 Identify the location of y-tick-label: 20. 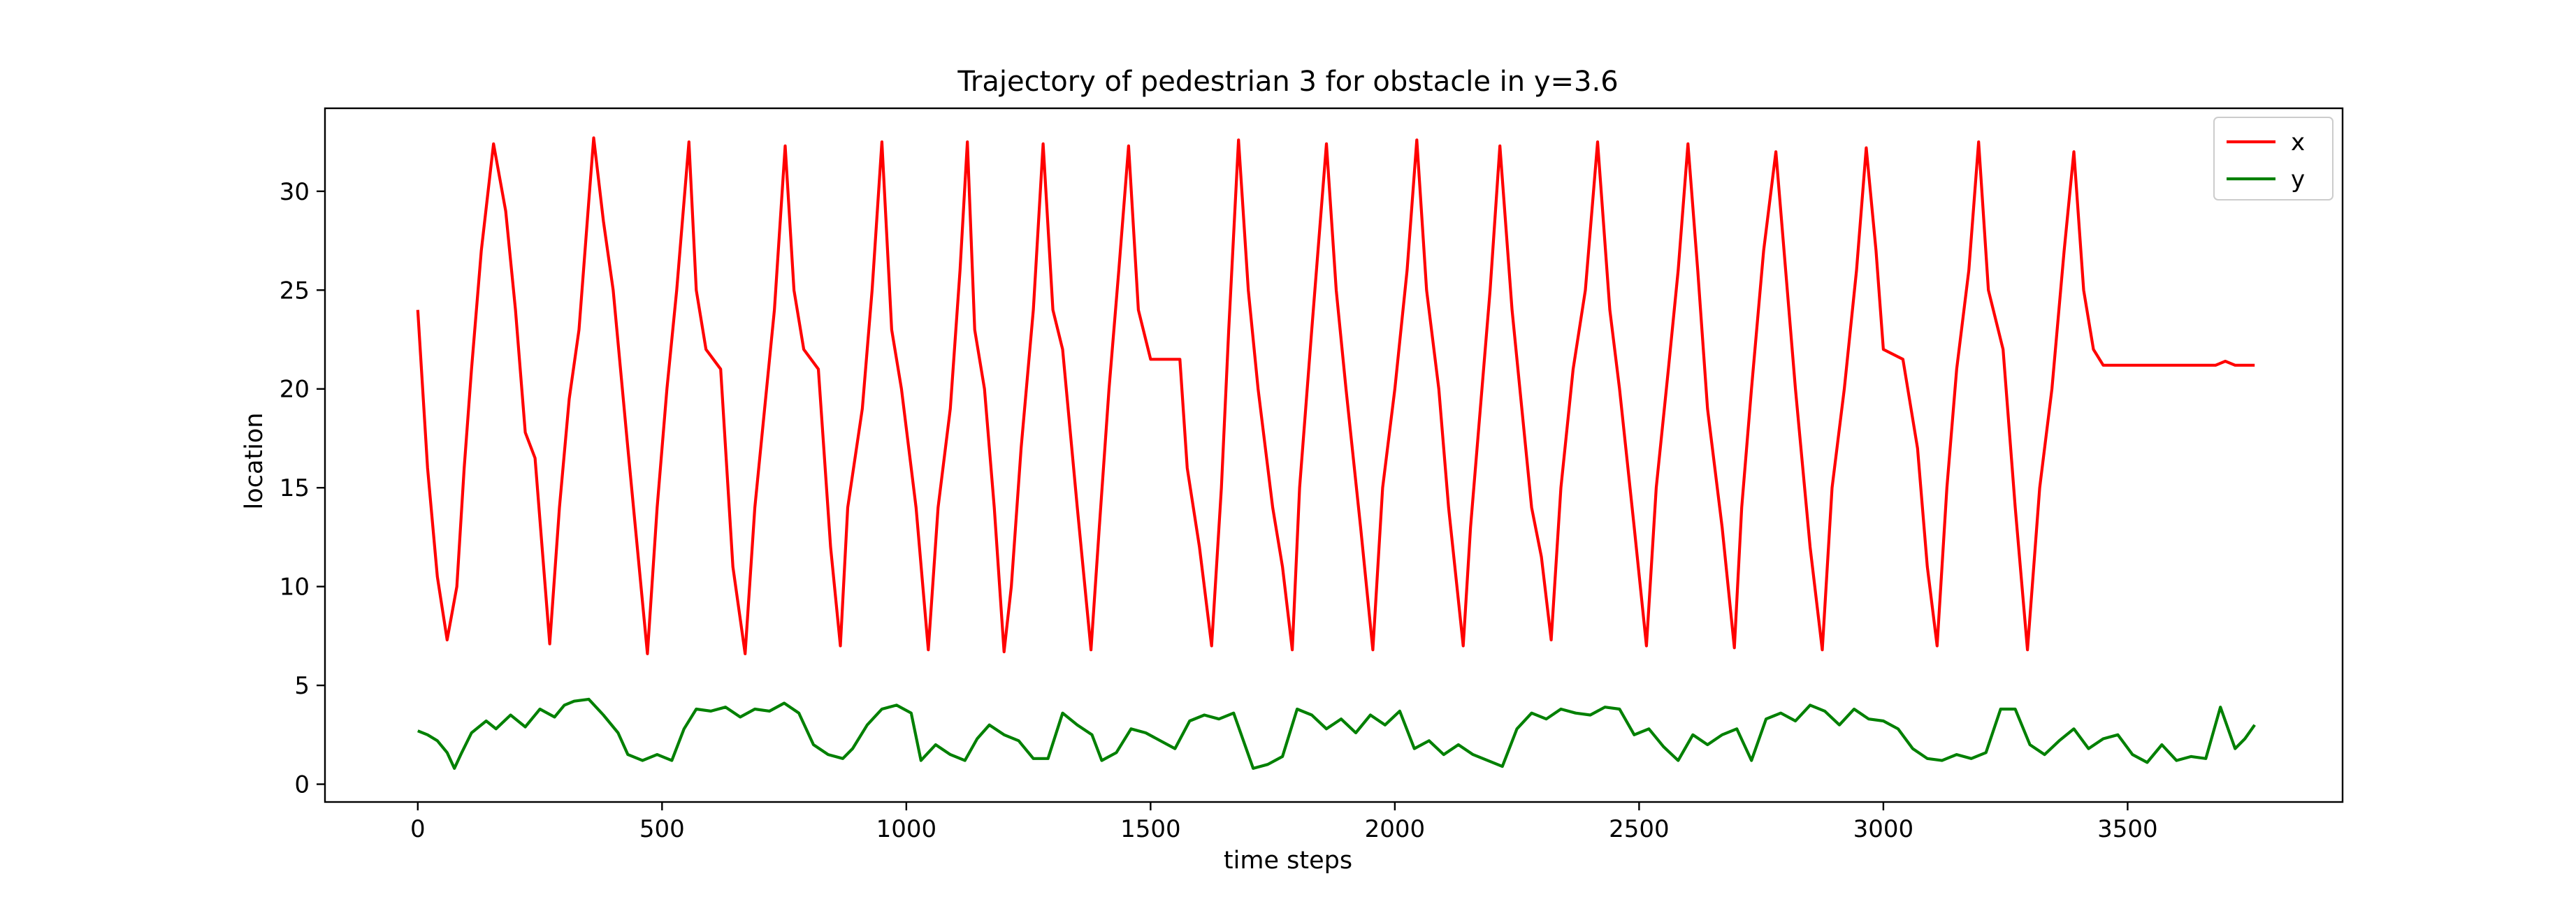
(295, 390).